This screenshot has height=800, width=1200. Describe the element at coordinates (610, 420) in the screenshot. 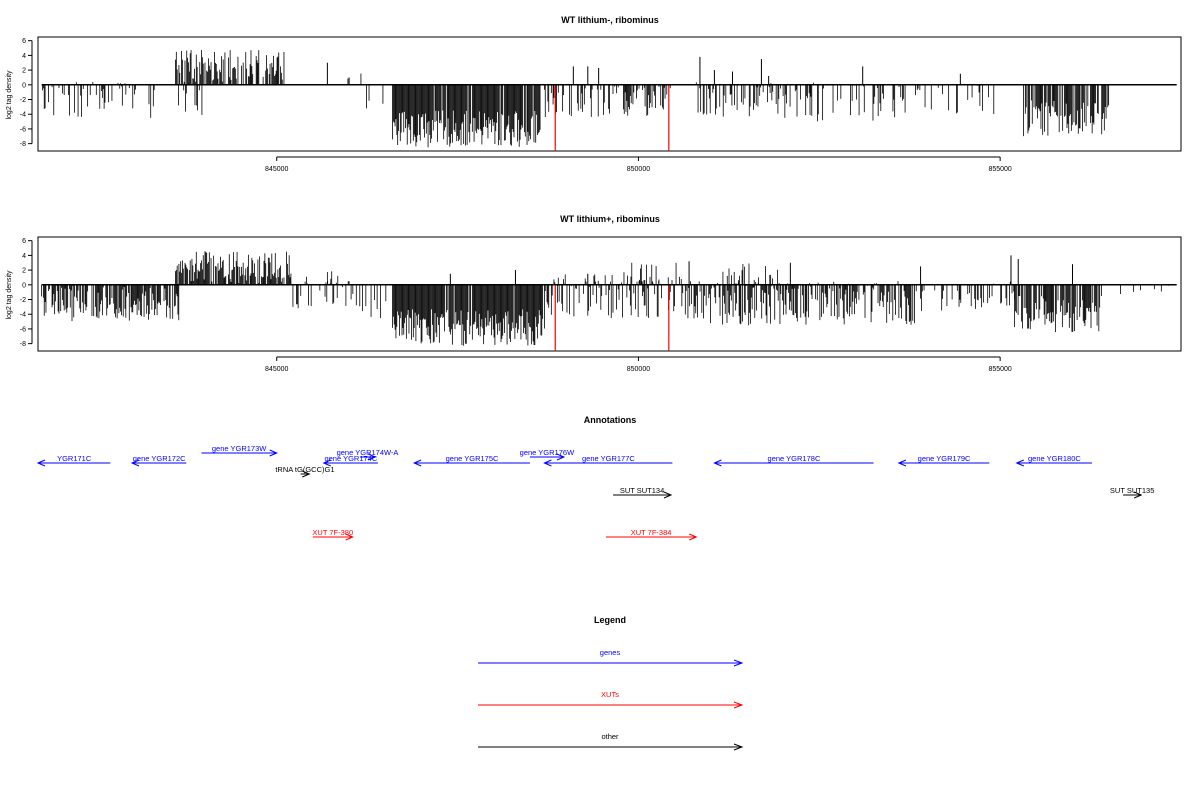

I see `annotations-title: Annotations` at that location.